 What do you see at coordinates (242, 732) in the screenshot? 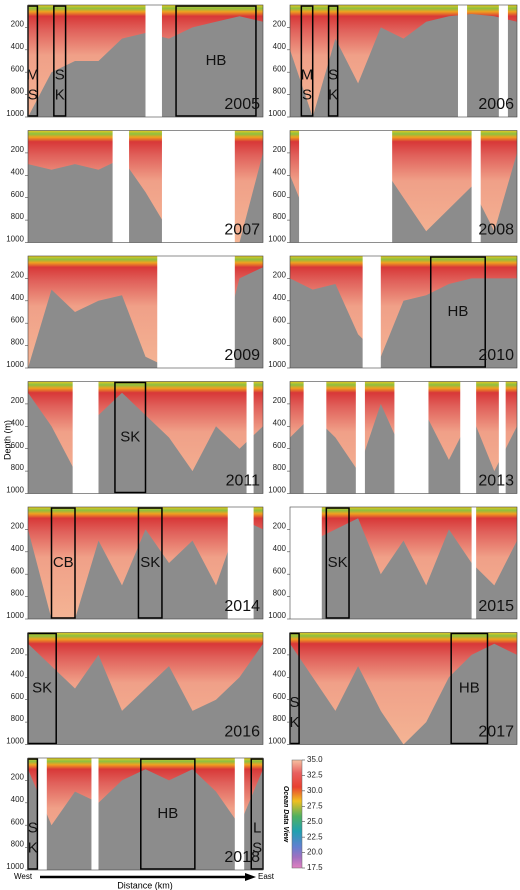
I see `year-label: 2016` at bounding box center [242, 732].